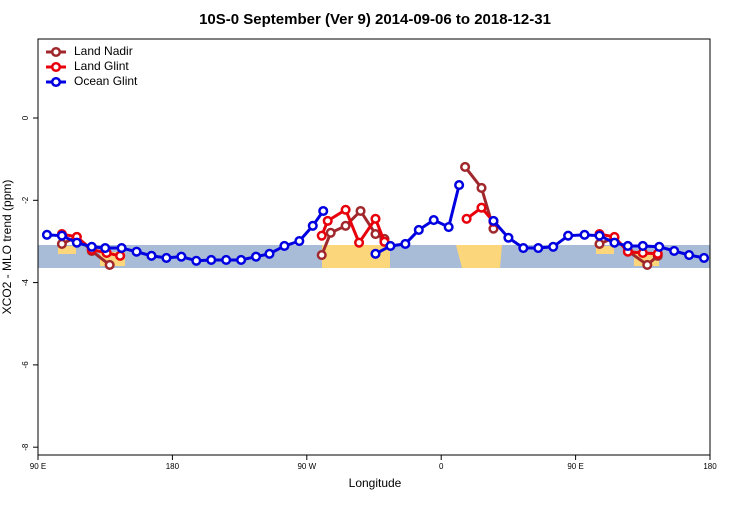  What do you see at coordinates (106, 81) in the screenshot?
I see `legend-label: Ocean Glint` at bounding box center [106, 81].